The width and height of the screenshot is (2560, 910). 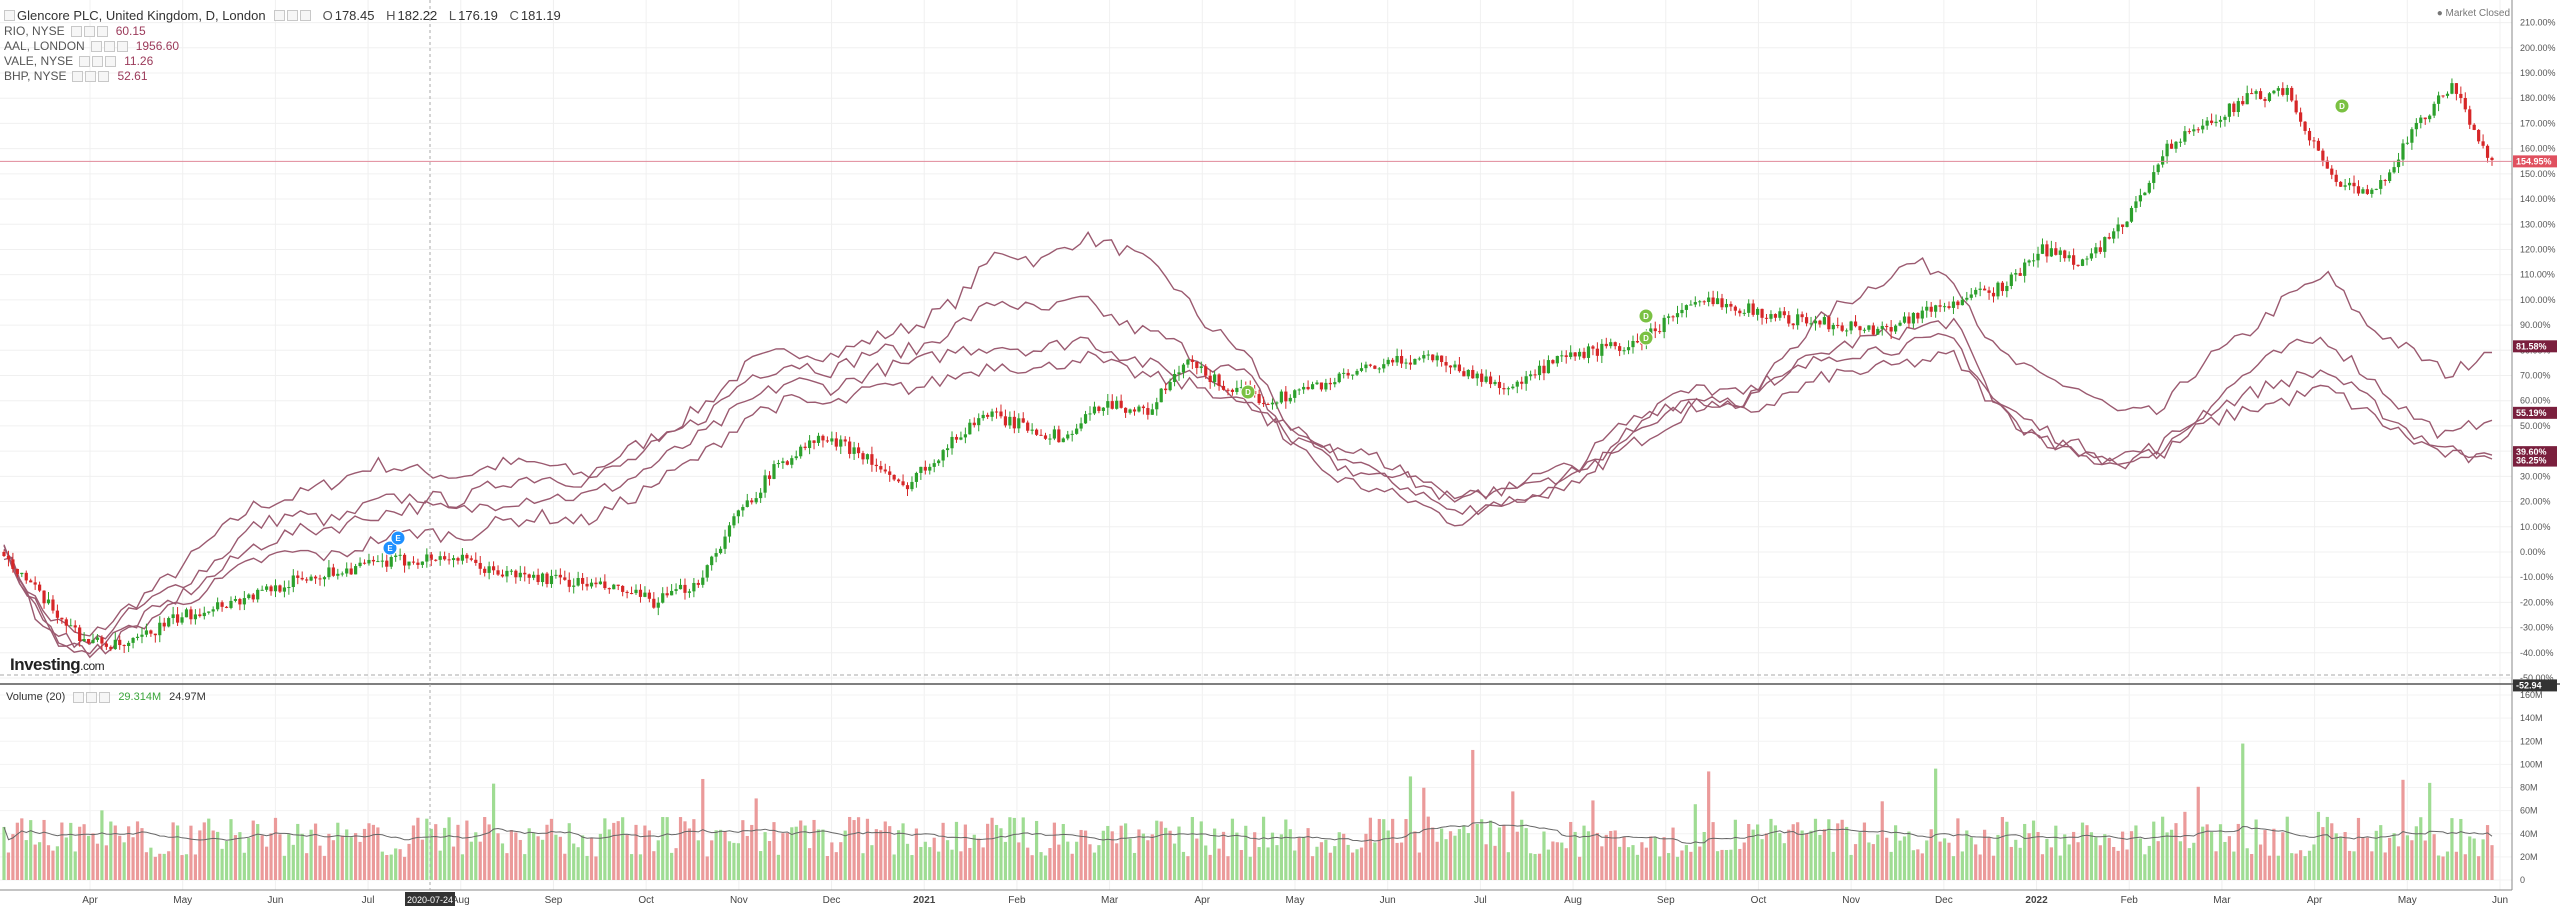 I want to click on volume-tick-label: 20M, so click(x=2529, y=857).